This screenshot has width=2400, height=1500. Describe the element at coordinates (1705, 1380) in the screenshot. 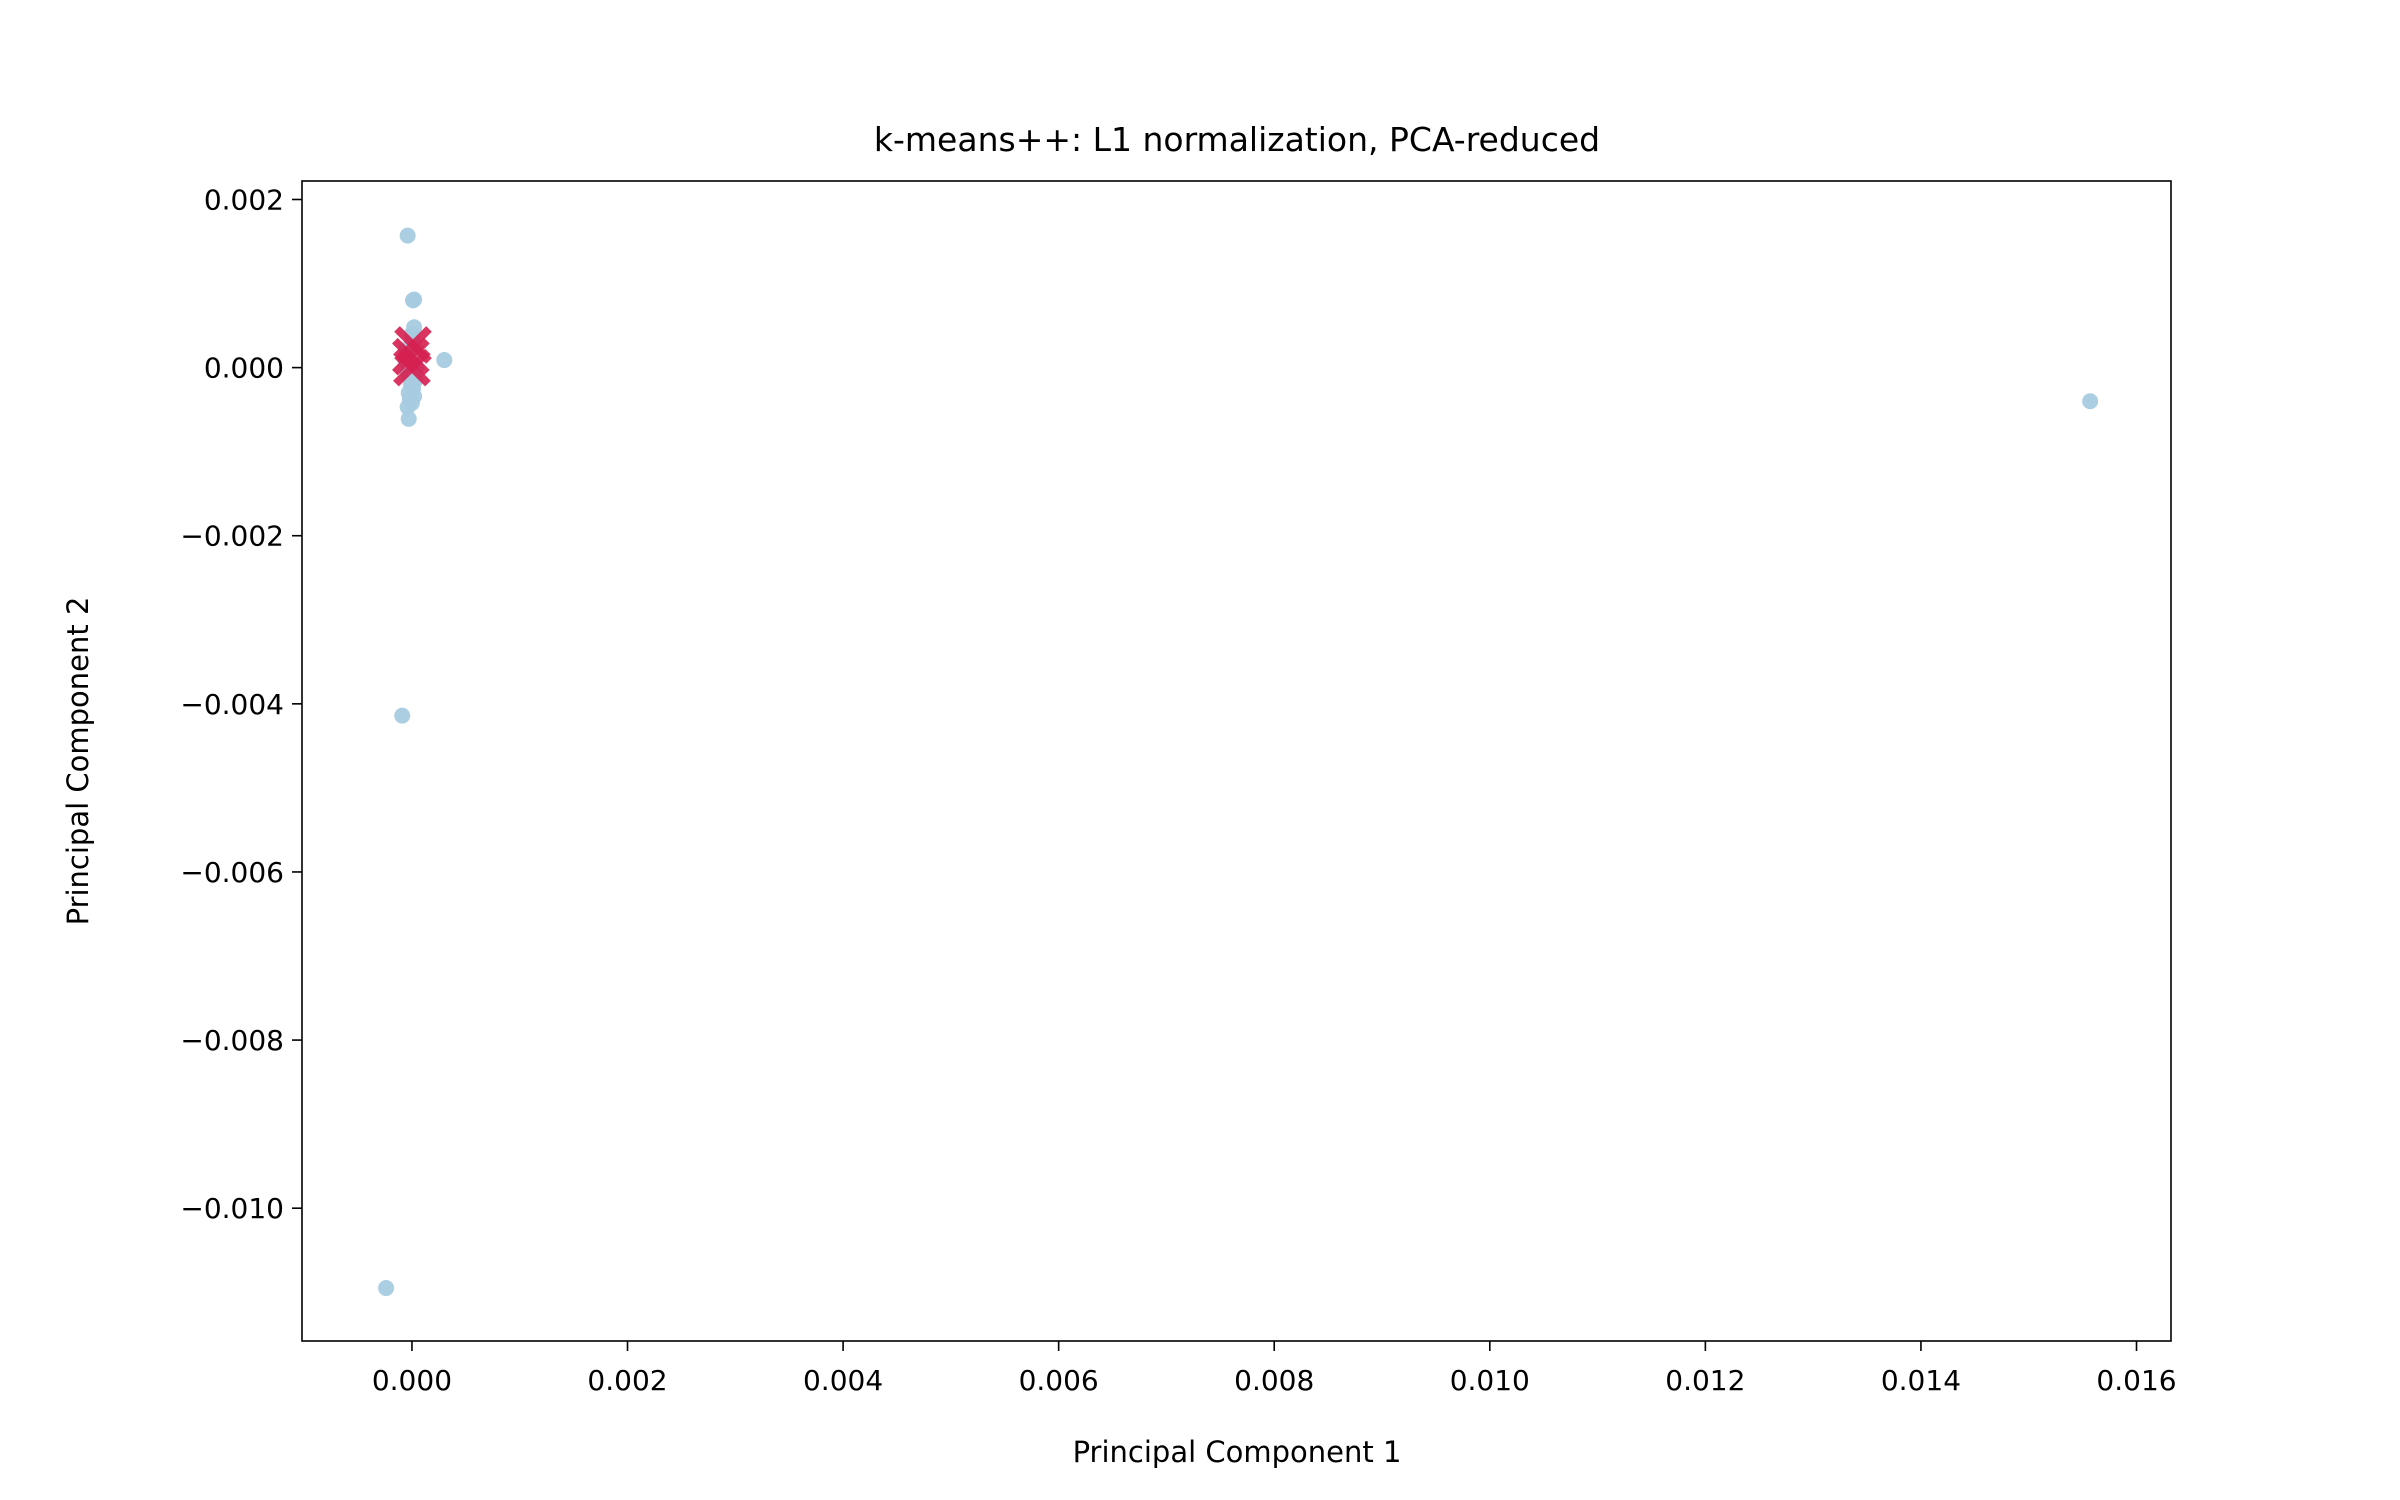

I see `x-tick-label: 0.012` at that location.